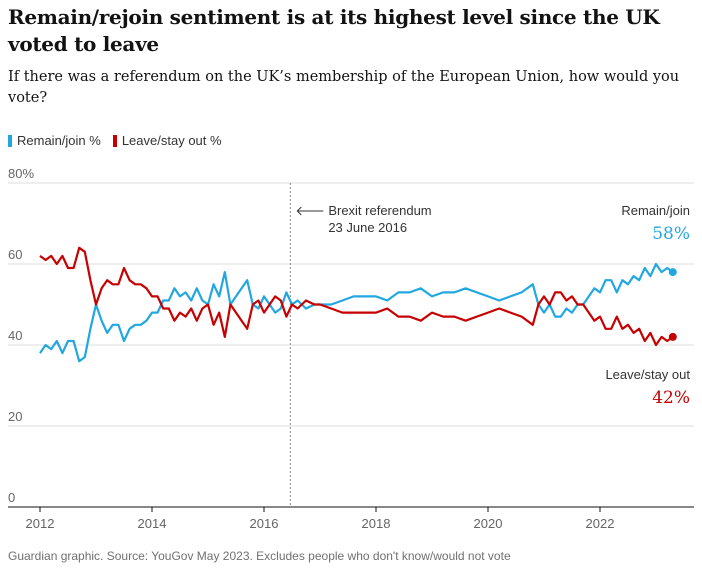  Describe the element at coordinates (15, 335) in the screenshot. I see `y-tick-label-40: 40` at that location.